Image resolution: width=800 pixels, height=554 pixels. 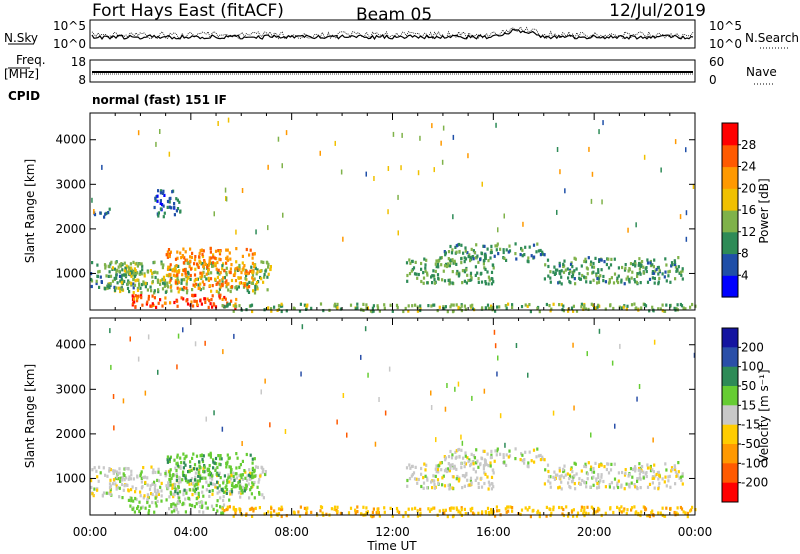 I want to click on power-colorbar-segment, so click(x=730, y=156).